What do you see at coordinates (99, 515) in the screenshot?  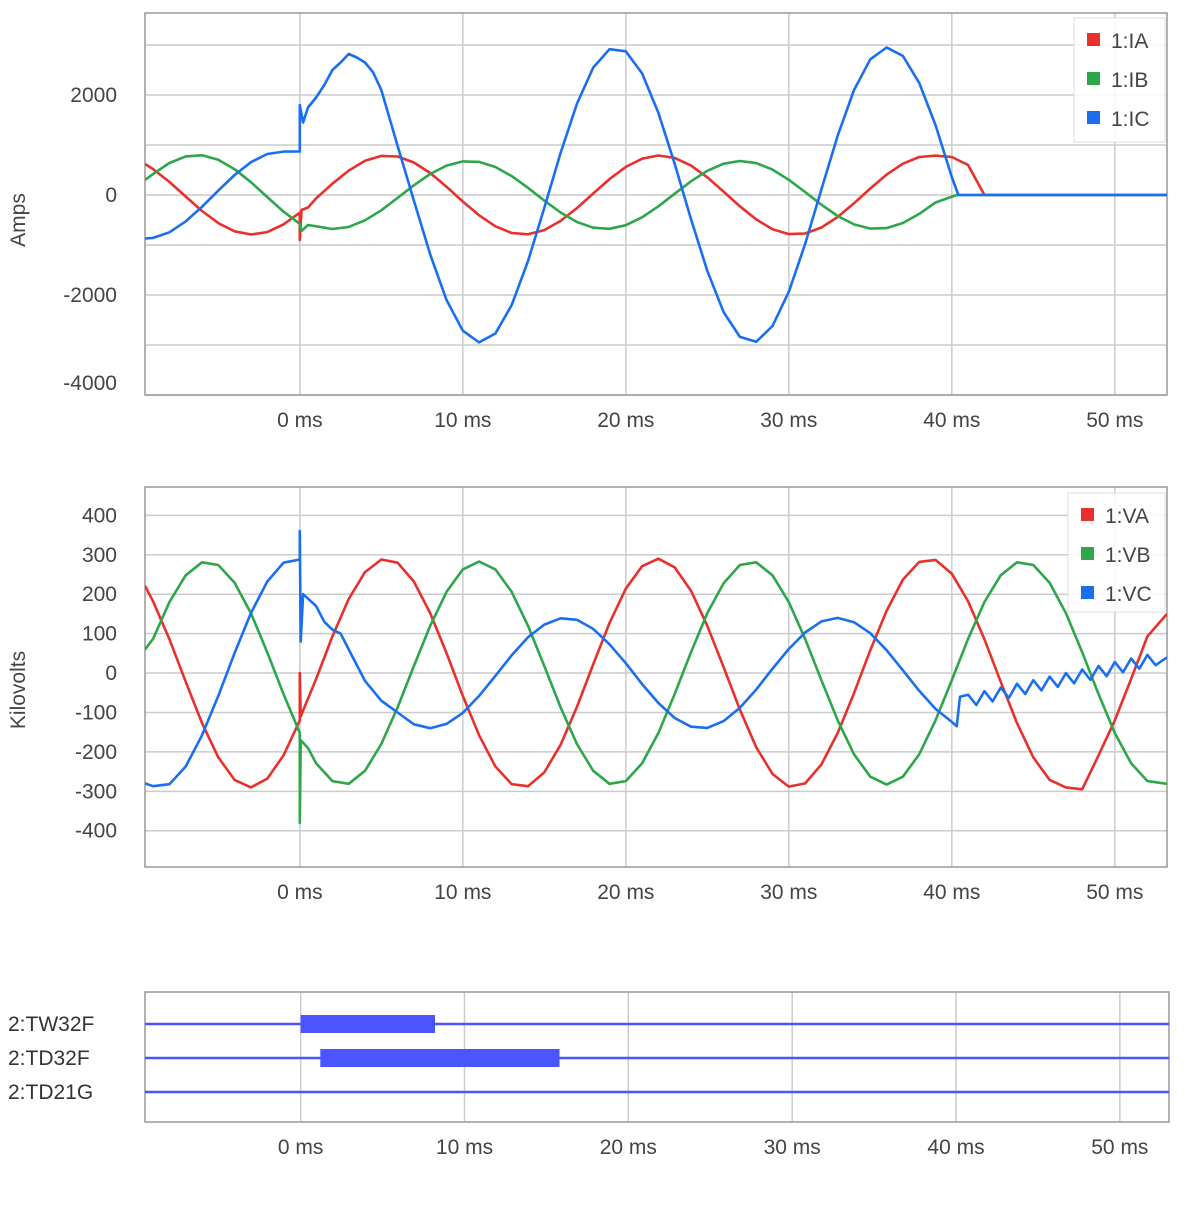 I see `y-tick-label: 400` at bounding box center [99, 515].